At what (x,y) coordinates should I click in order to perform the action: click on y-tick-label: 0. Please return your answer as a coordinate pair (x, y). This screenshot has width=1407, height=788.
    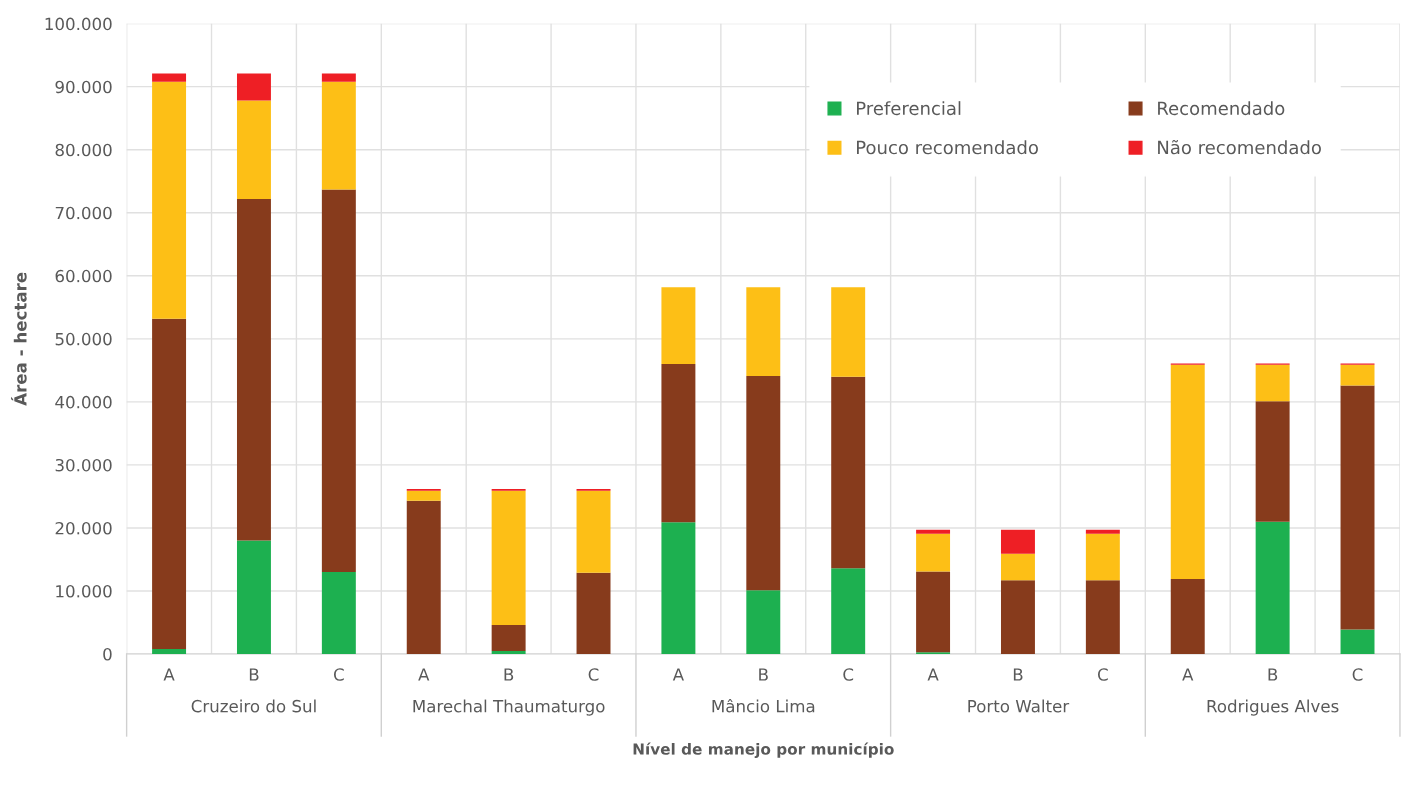
    Looking at the image, I should click on (107, 654).